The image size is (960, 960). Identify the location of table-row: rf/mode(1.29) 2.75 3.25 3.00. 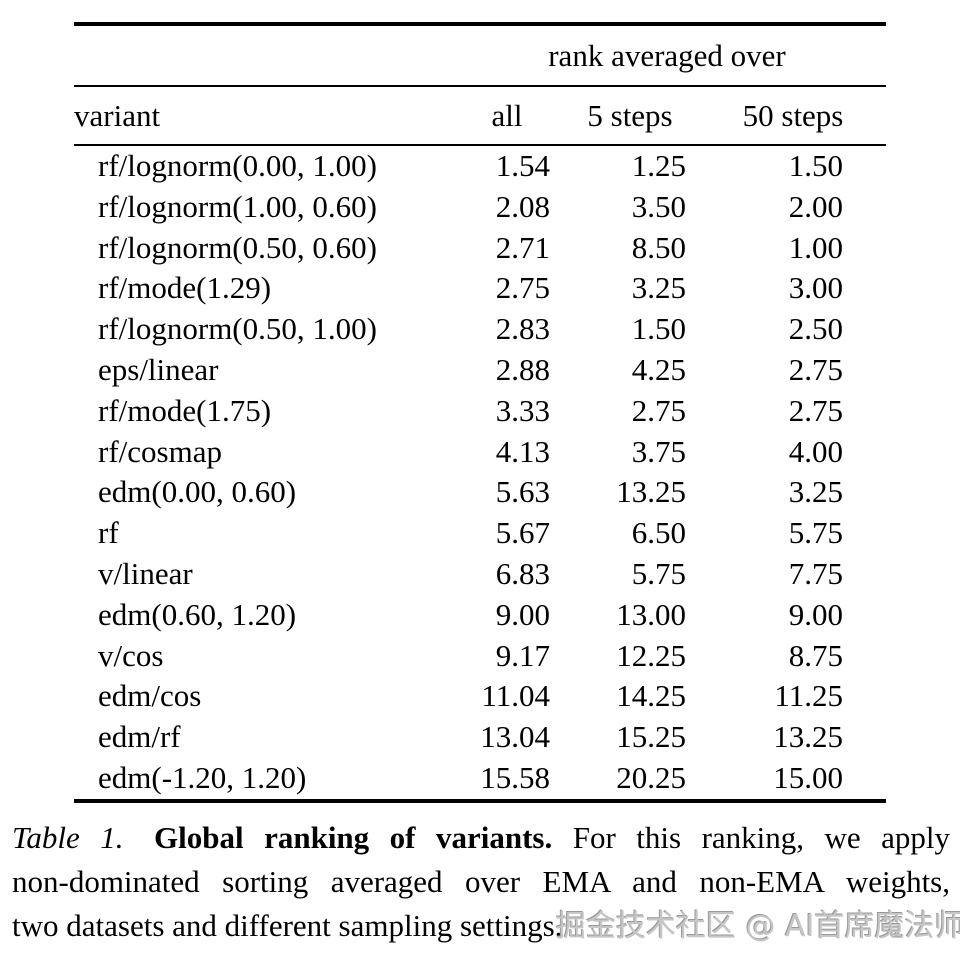
(480, 288).